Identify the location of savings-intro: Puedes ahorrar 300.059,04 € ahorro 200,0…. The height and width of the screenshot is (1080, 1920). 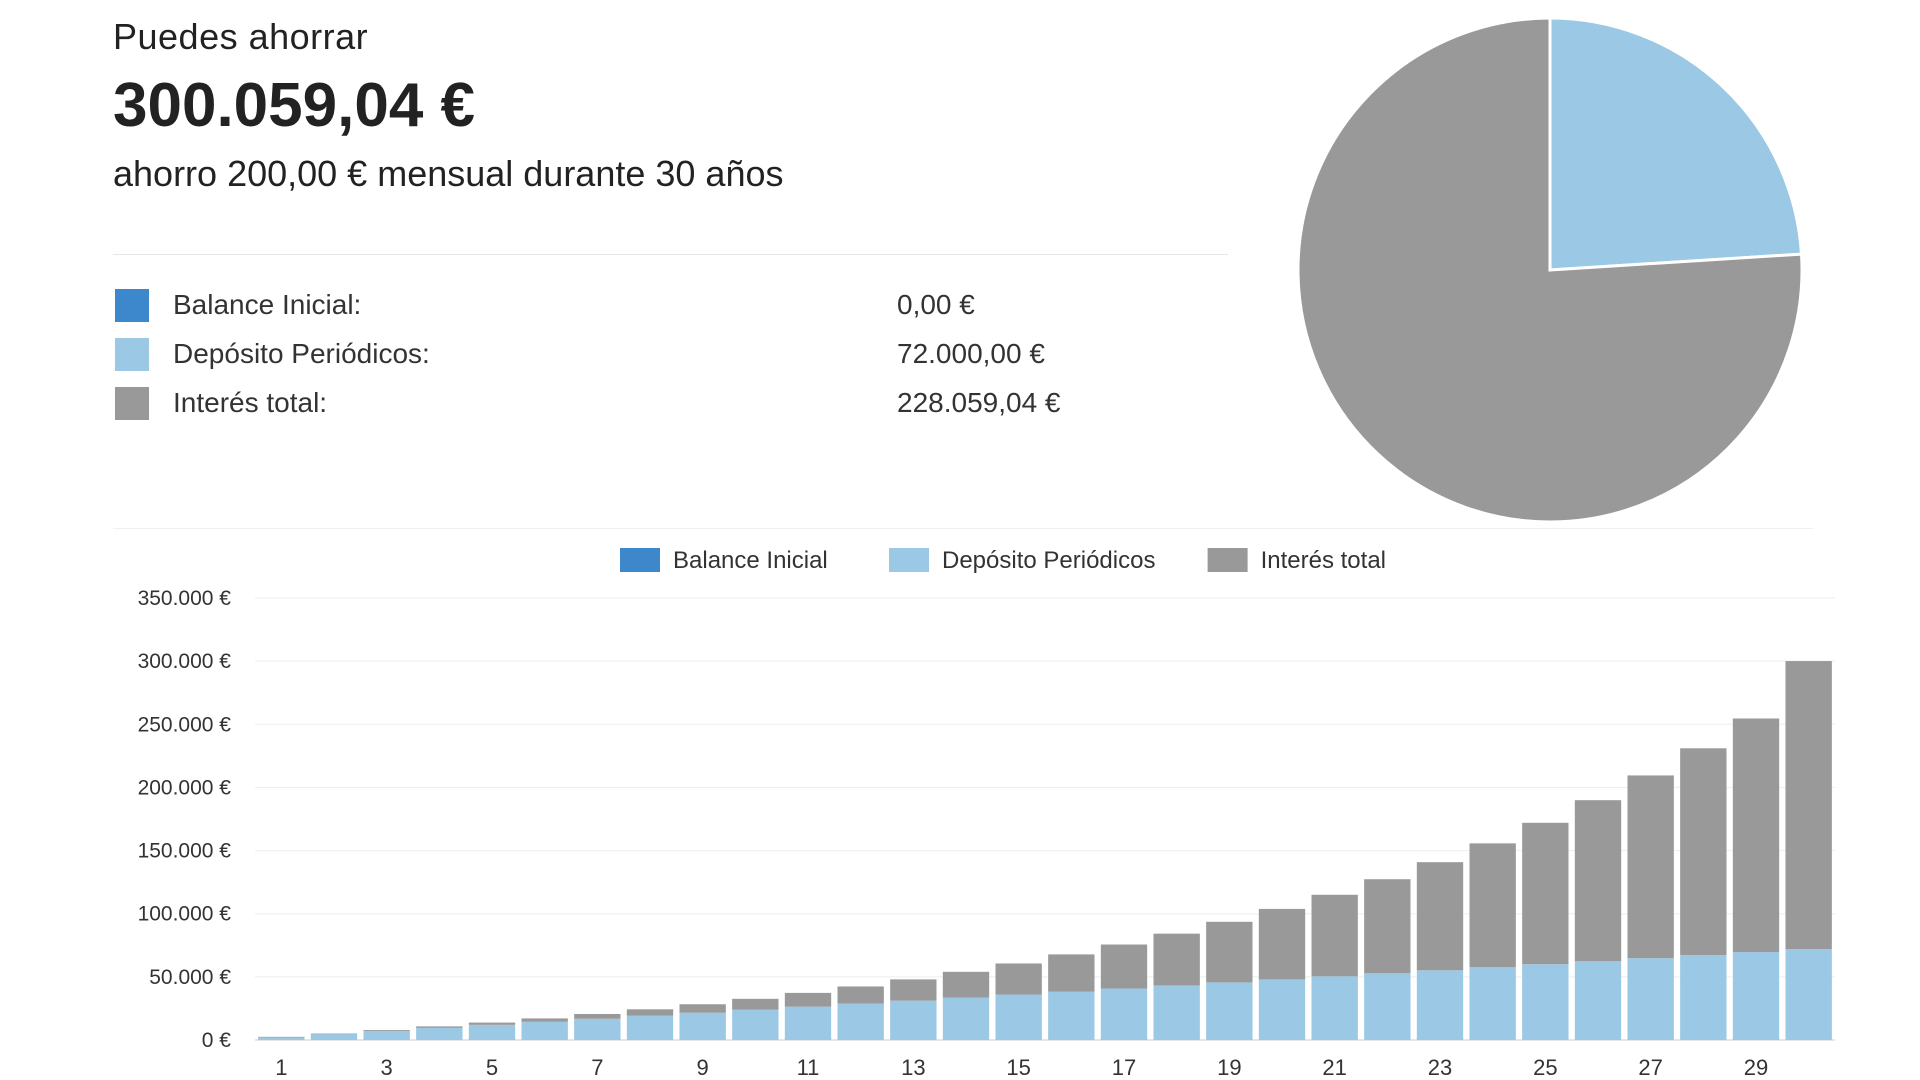
(448, 105).